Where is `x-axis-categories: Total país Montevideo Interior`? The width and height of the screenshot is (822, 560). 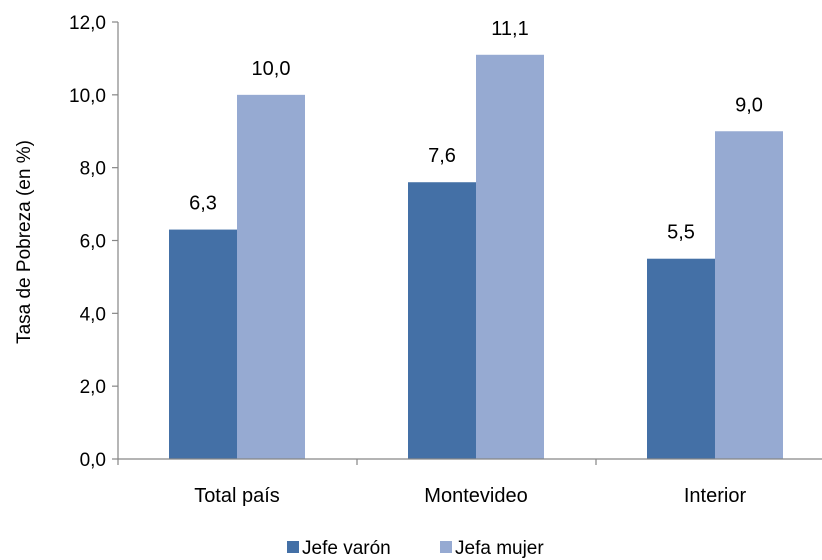
x-axis-categories: Total país Montevideo Interior is located at coordinates (470, 496).